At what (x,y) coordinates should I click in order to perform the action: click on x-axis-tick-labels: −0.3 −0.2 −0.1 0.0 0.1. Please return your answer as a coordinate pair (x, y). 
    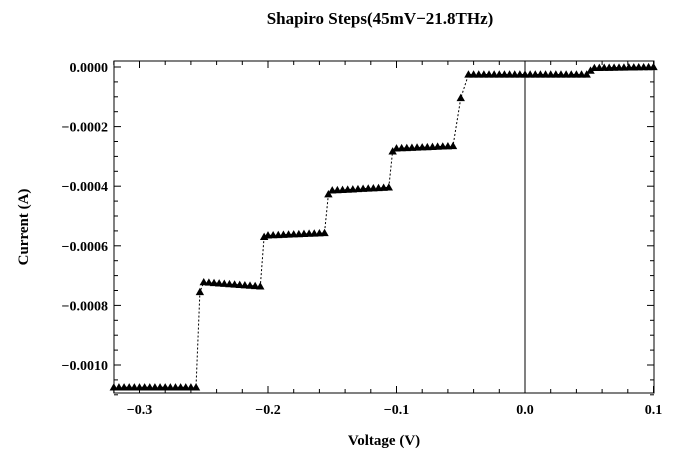
    Looking at the image, I should click on (394, 410).